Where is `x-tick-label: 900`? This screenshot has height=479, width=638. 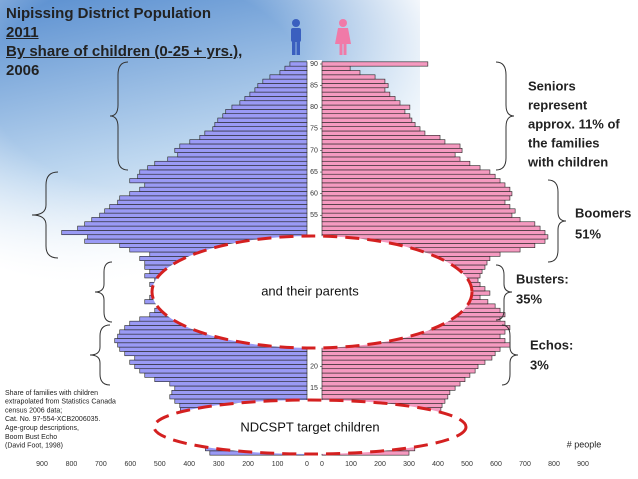 x-tick-label: 900 is located at coordinates (42, 464).